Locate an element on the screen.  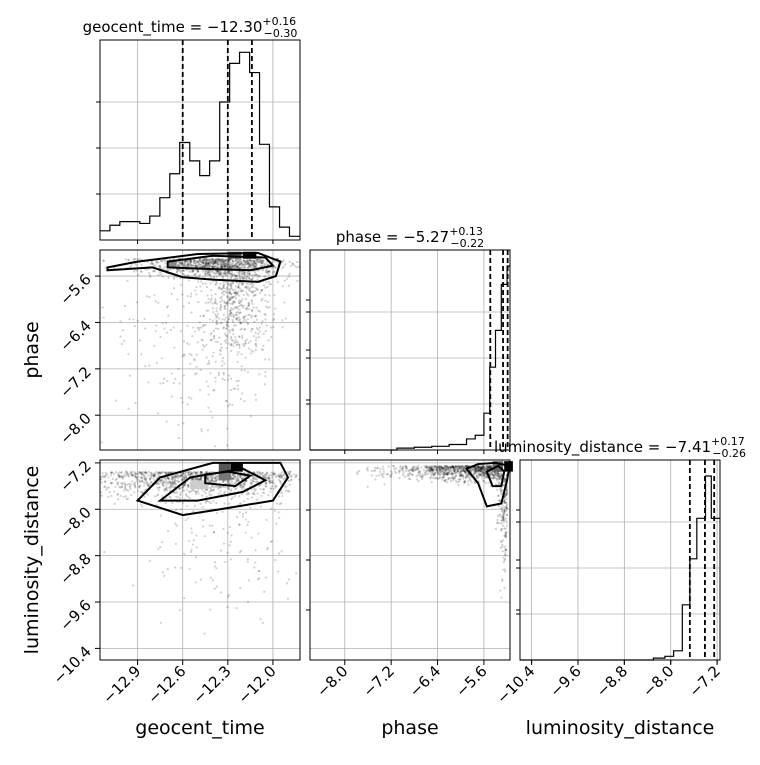
y-tick-label: −10.4 is located at coordinates (72, 665).